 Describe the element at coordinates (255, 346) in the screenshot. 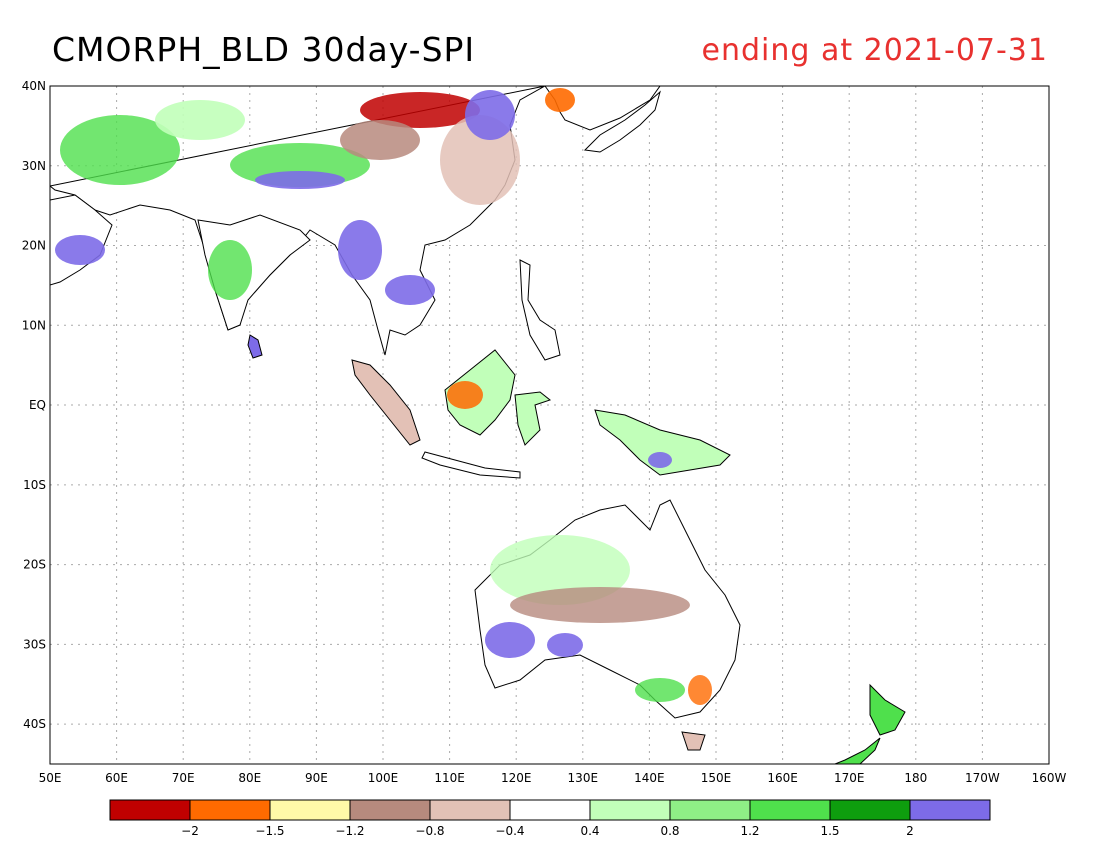

I see `srilanka-landmass` at that location.